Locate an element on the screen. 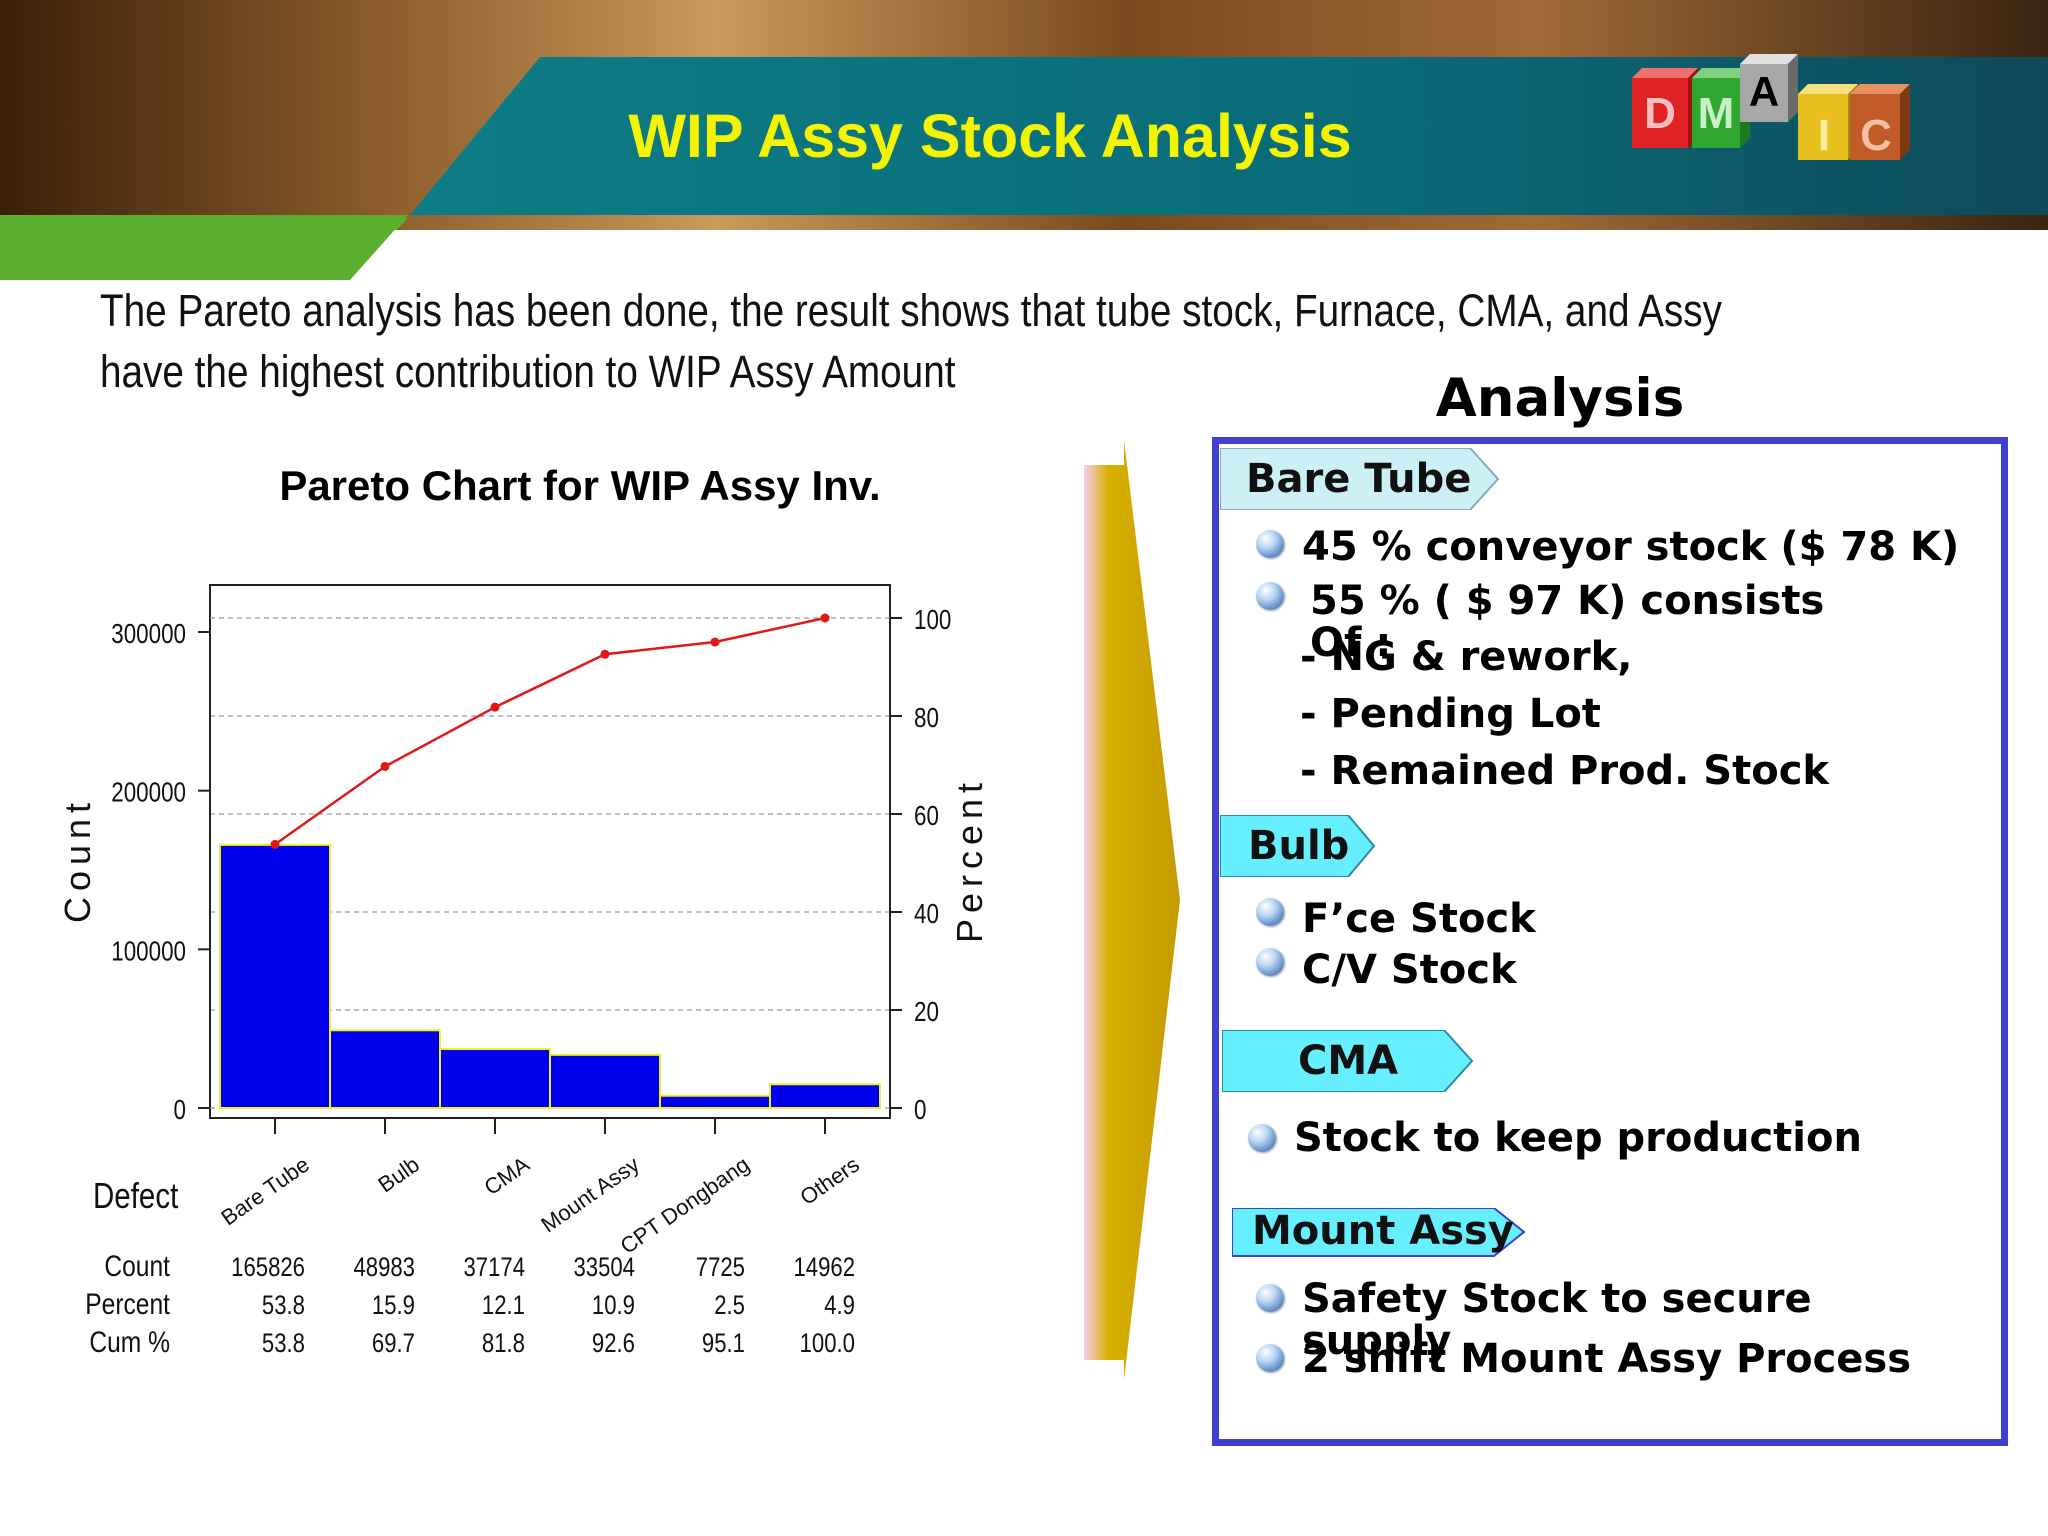 This screenshot has width=2048, height=1536. table-cell: 92.6 is located at coordinates (613, 1344).